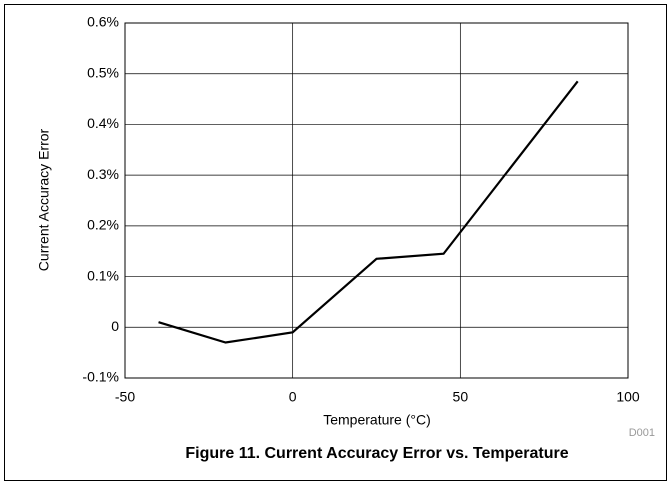 This screenshot has height=485, width=671. I want to click on y-tick-label: -0.1%, so click(100, 377).